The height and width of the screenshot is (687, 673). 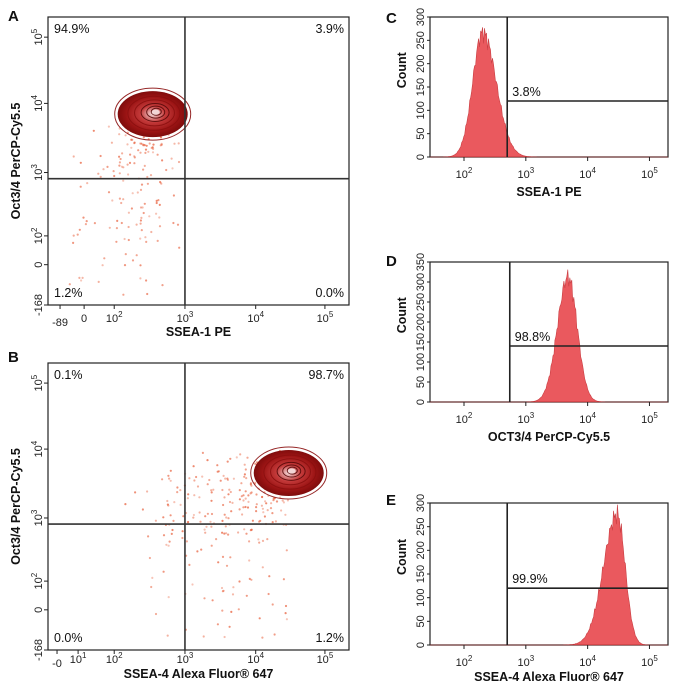 I want to click on y-tick-label: 150, so click(x=421, y=574).